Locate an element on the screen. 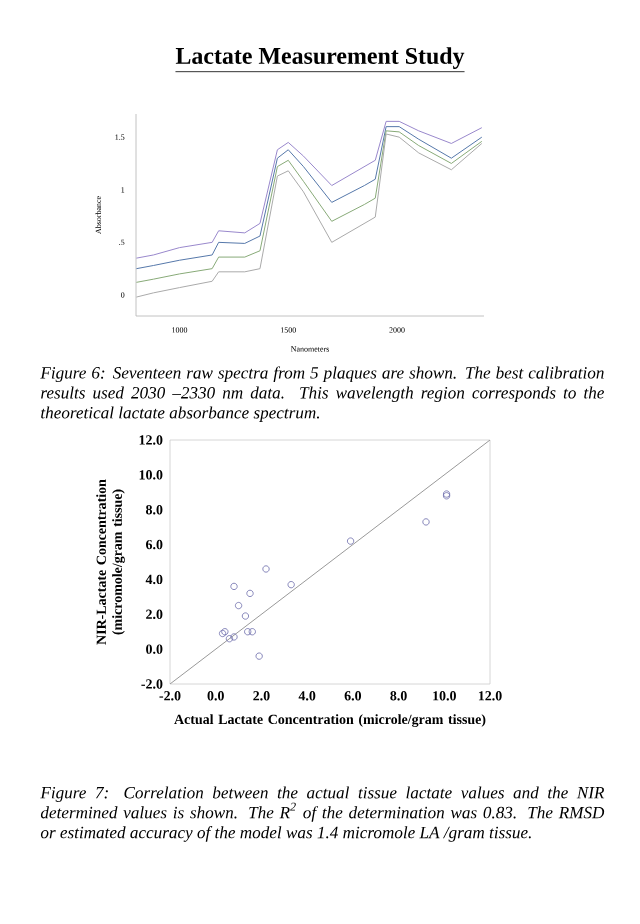 The height and width of the screenshot is (924, 640). caption: Figure 7: Correlation between the actual tissue lactate values and the NIR determined values is shown. The R$^{2}$ of the determination was 0.83. The RMSD or estimated accuracy of the model was 1.4 micromole LA /gram tissue. is located at coordinates (322, 814).